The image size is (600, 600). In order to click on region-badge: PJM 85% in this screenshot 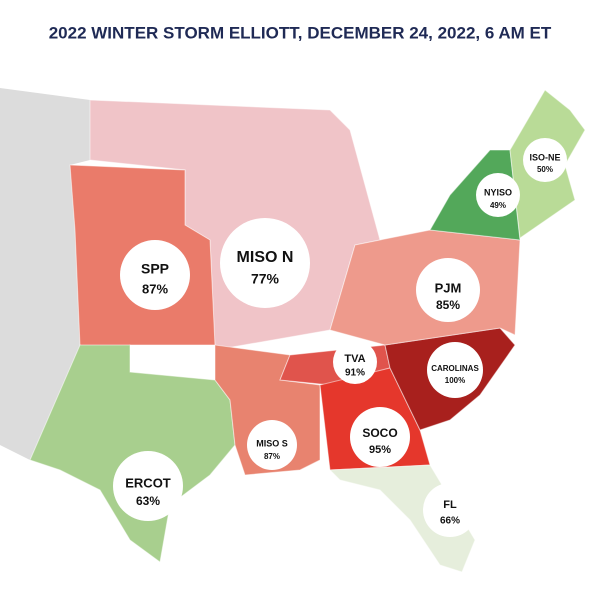, I will do `click(448, 290)`.